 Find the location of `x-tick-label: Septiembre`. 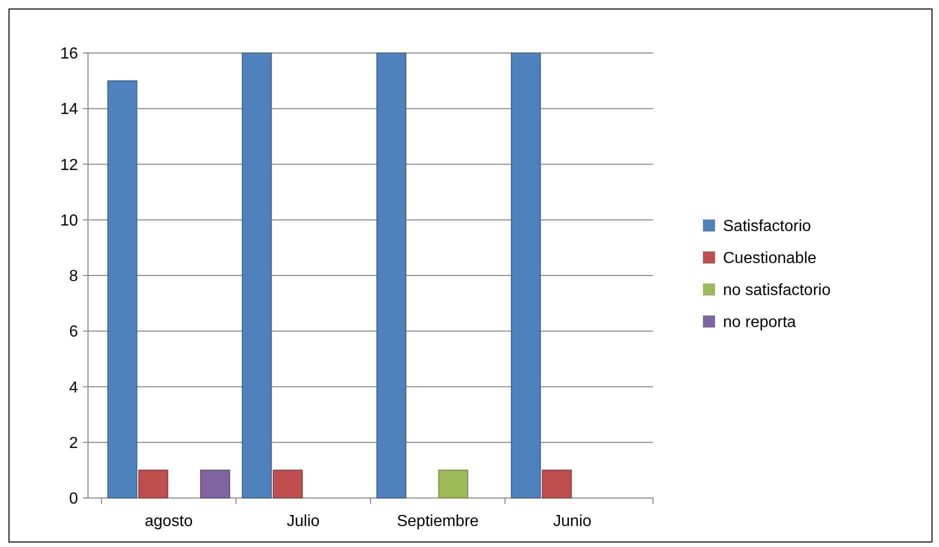

x-tick-label: Septiembre is located at coordinates (437, 521).